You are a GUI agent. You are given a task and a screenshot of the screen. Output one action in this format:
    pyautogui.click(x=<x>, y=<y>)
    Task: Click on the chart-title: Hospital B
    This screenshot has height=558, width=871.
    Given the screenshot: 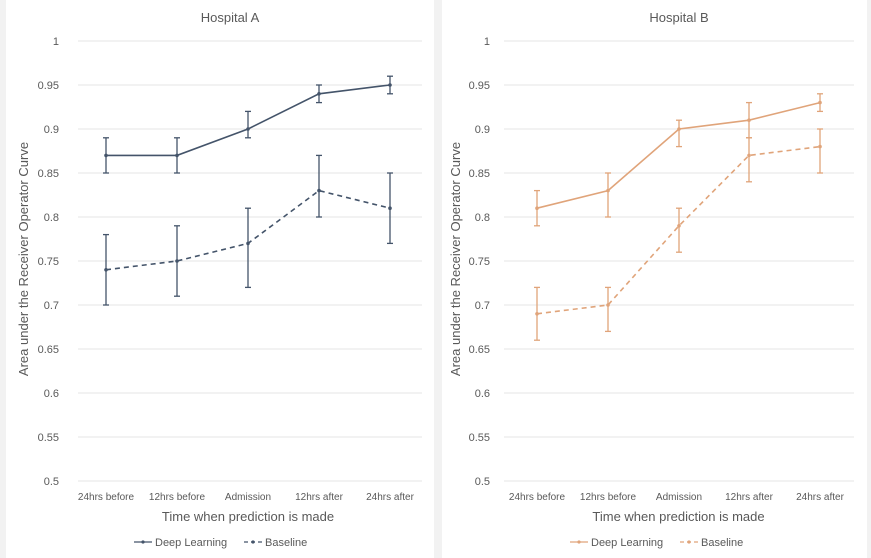 What is the action you would take?
    pyautogui.click(x=678, y=17)
    